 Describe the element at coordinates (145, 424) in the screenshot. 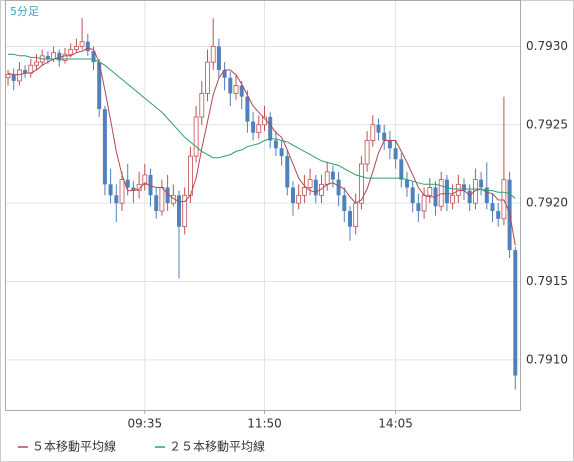

I see `x-tick-label: 09:35` at that location.